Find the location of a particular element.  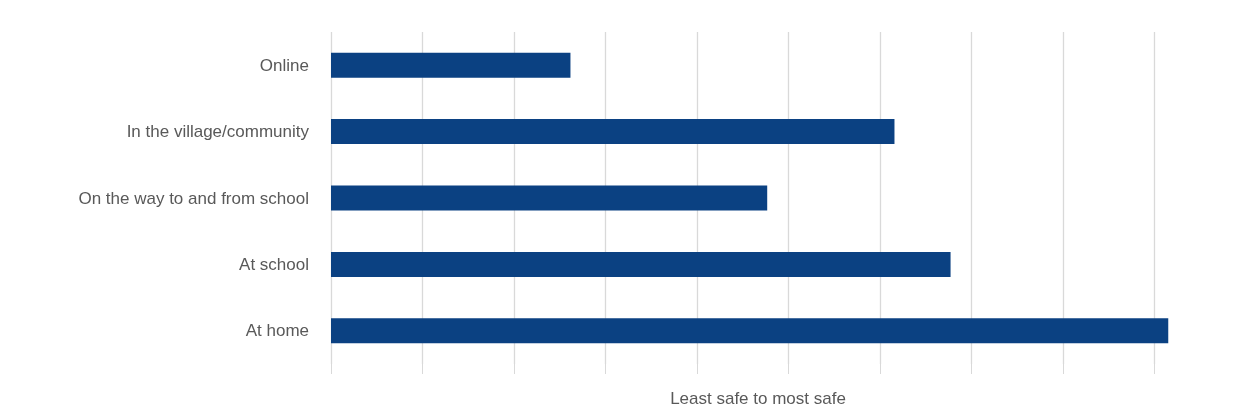

y-tick-label: On the way to and from school is located at coordinates (193, 198).